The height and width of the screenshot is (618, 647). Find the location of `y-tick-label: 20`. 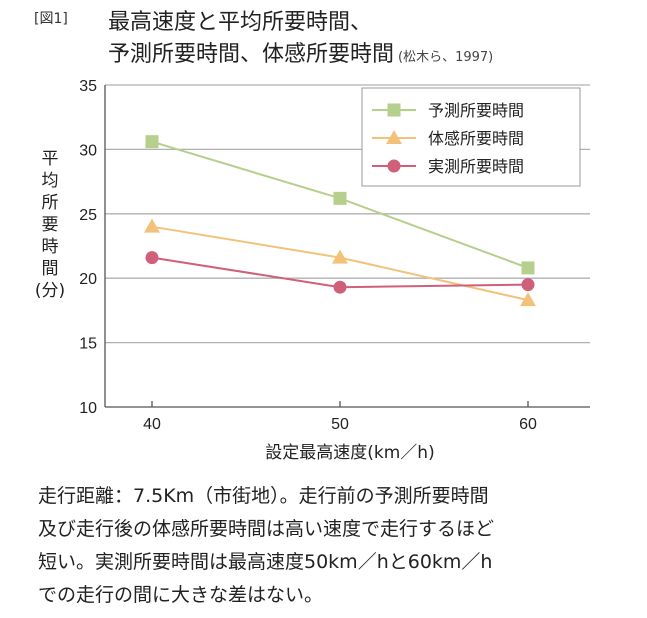

y-tick-label: 20 is located at coordinates (88, 279).